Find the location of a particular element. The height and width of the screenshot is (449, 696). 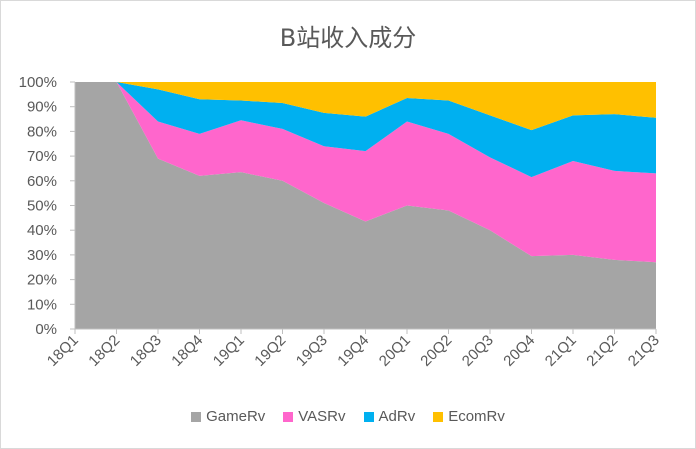

y-tick-label: 60% is located at coordinates (42, 181).